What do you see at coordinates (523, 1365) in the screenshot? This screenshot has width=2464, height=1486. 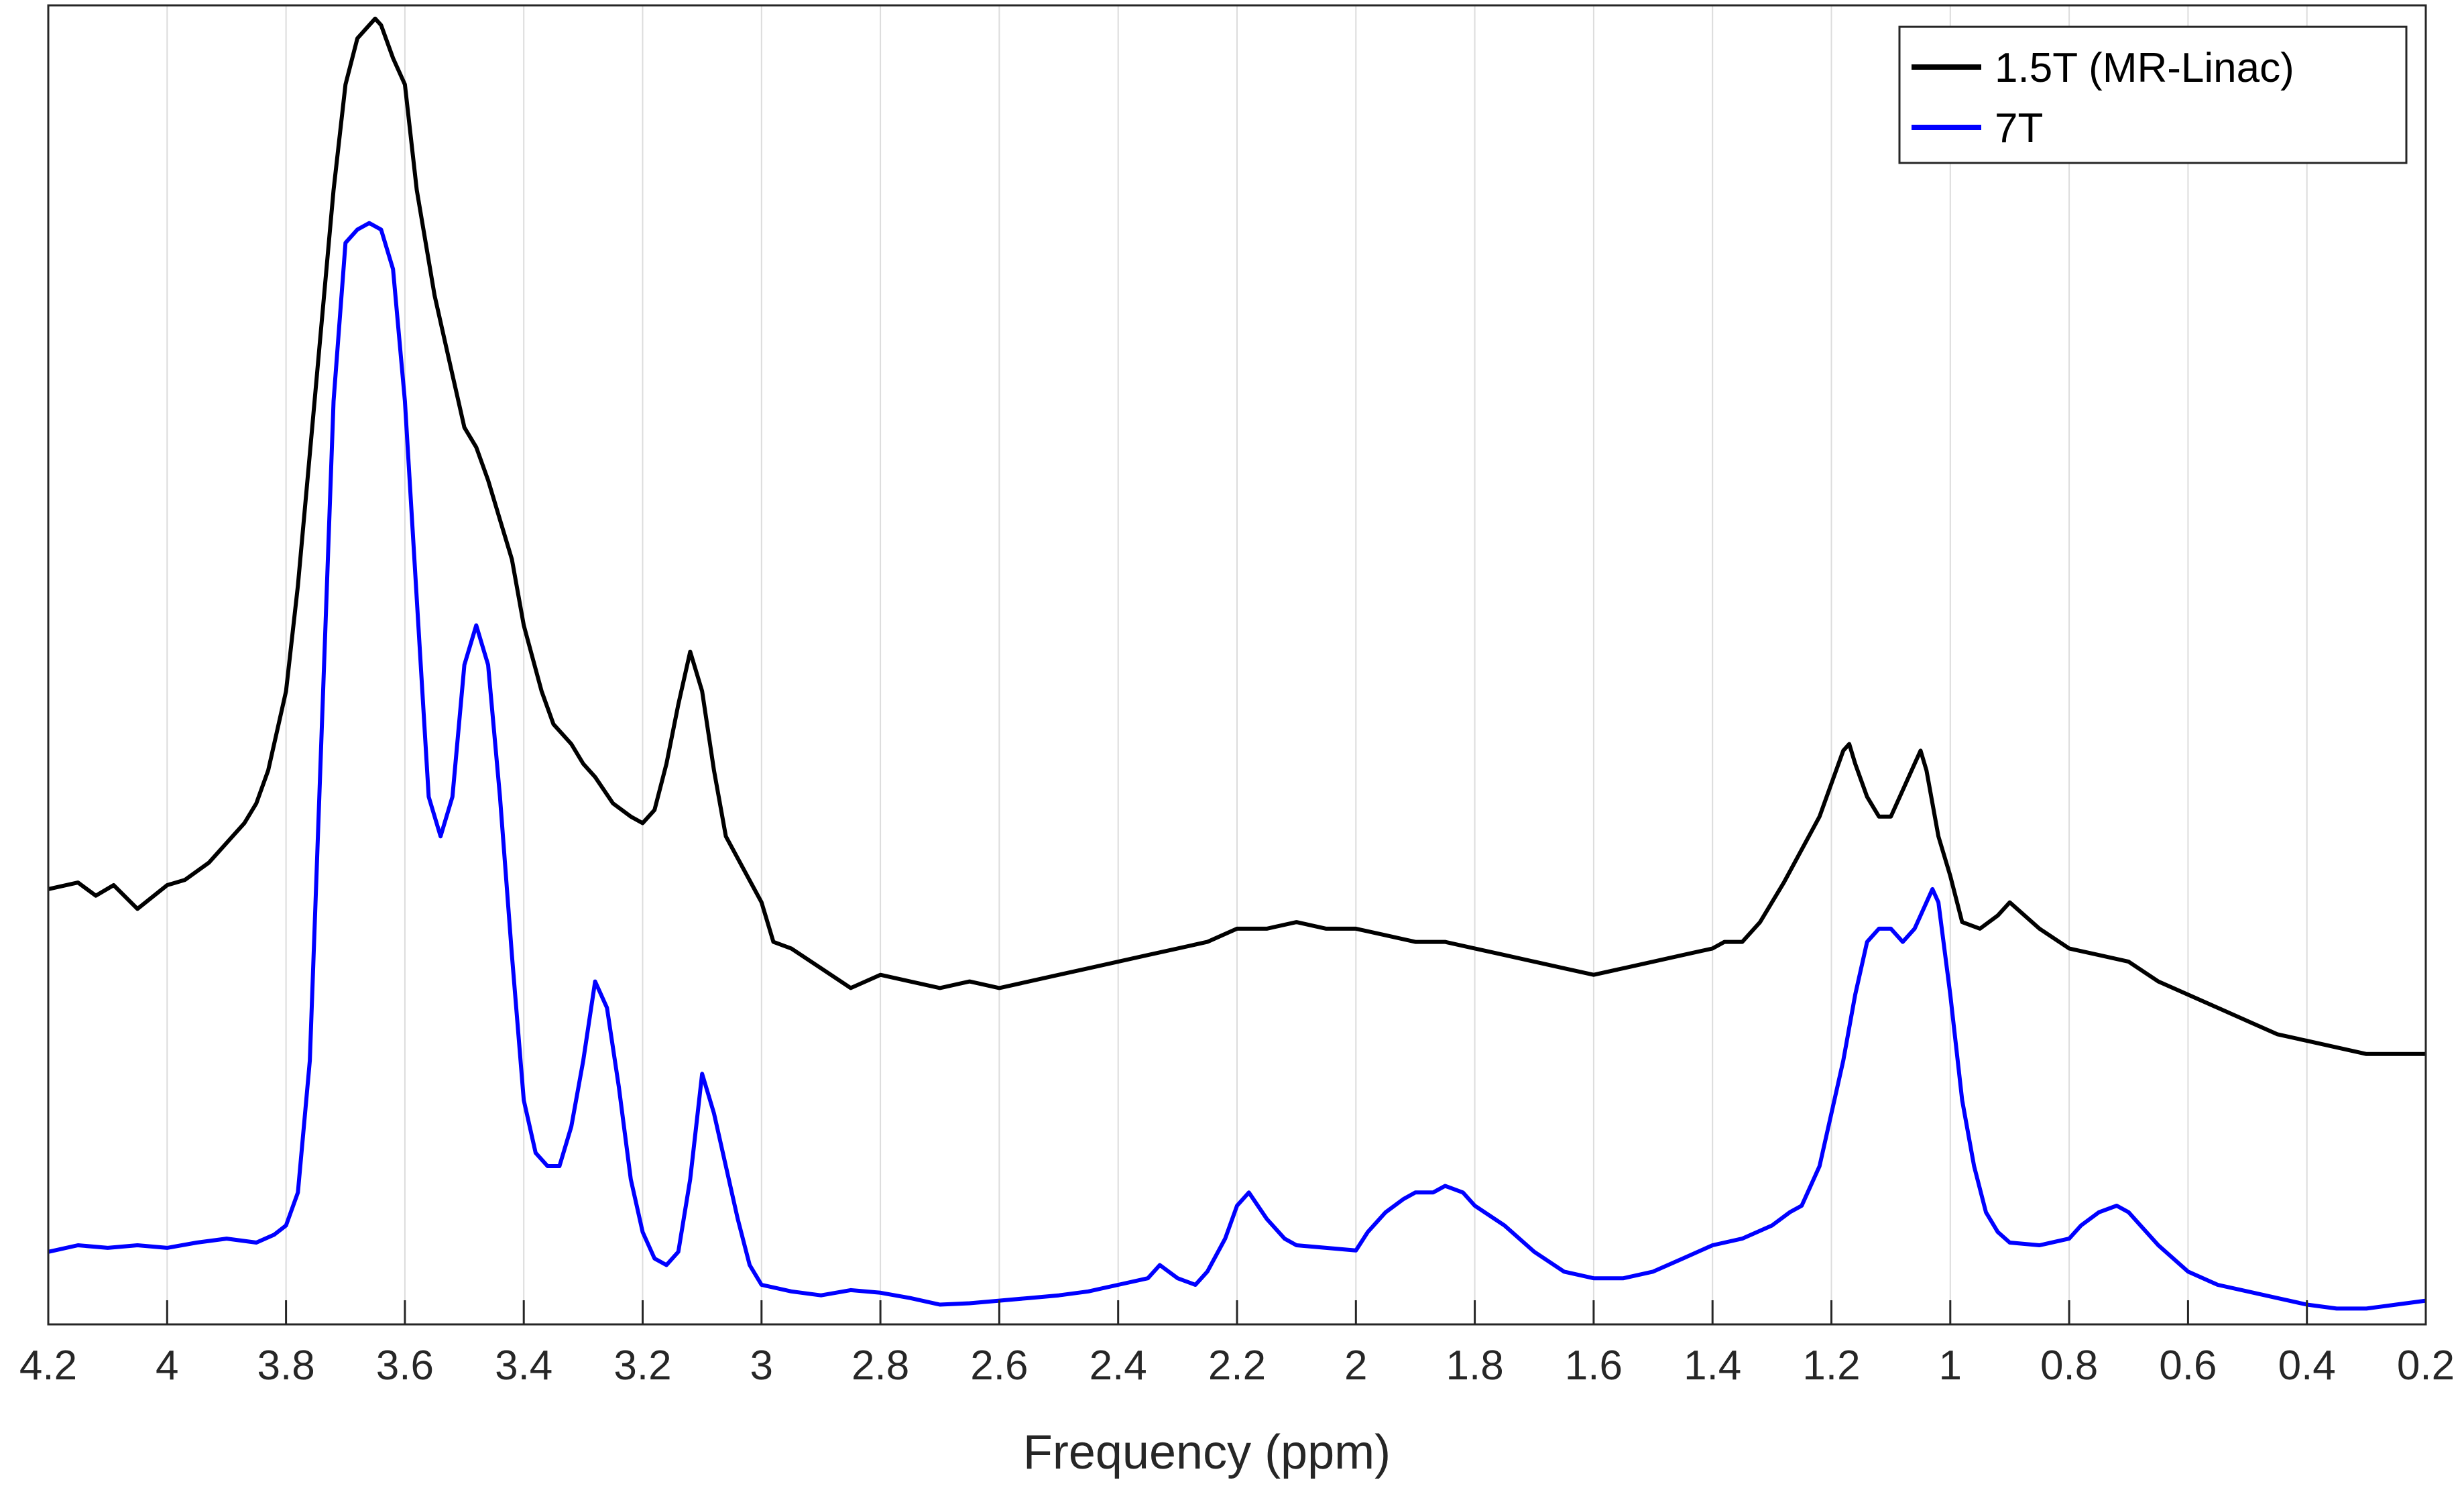 I see `x-tick-label: 3.4` at bounding box center [523, 1365].